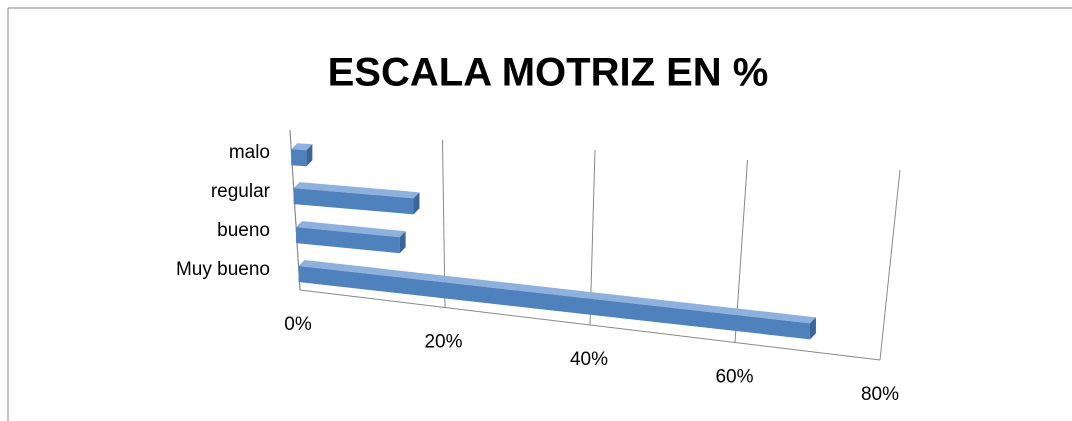 This screenshot has height=421, width=1072. I want to click on x-tick-label: 0%, so click(298, 324).